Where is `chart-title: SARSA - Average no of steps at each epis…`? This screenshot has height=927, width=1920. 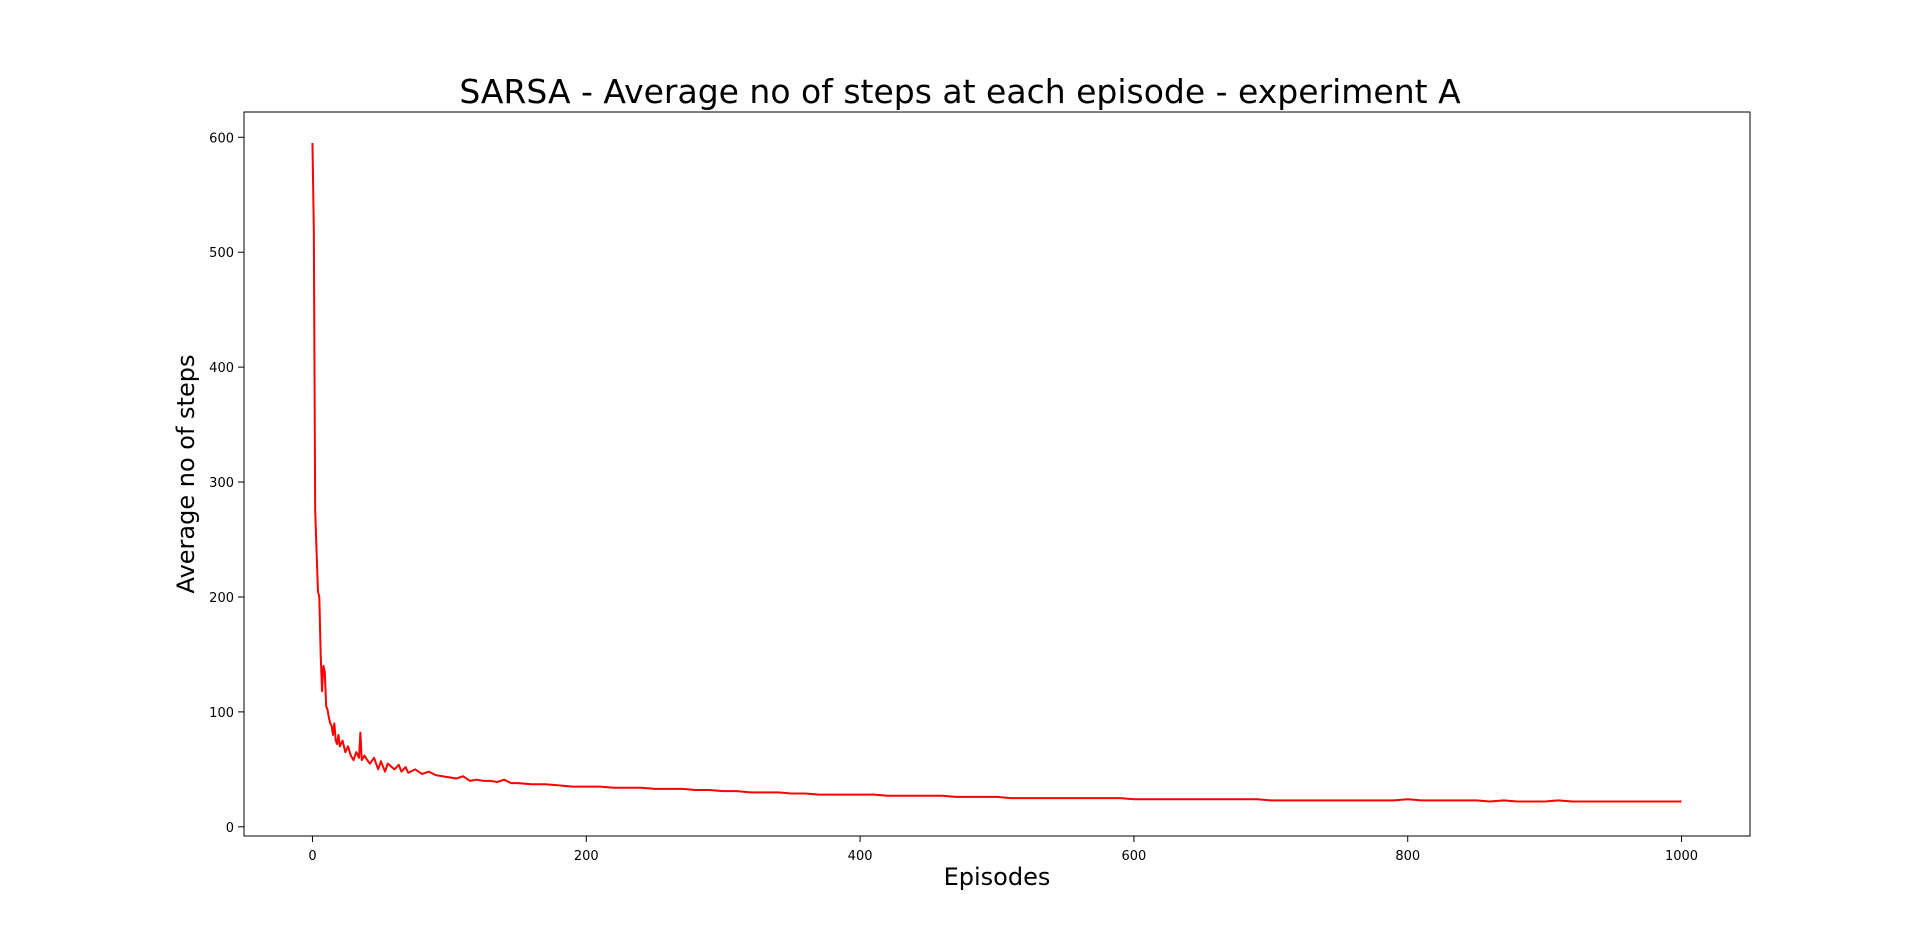
chart-title: SARSA - Average no of steps at each epis… is located at coordinates (960, 91).